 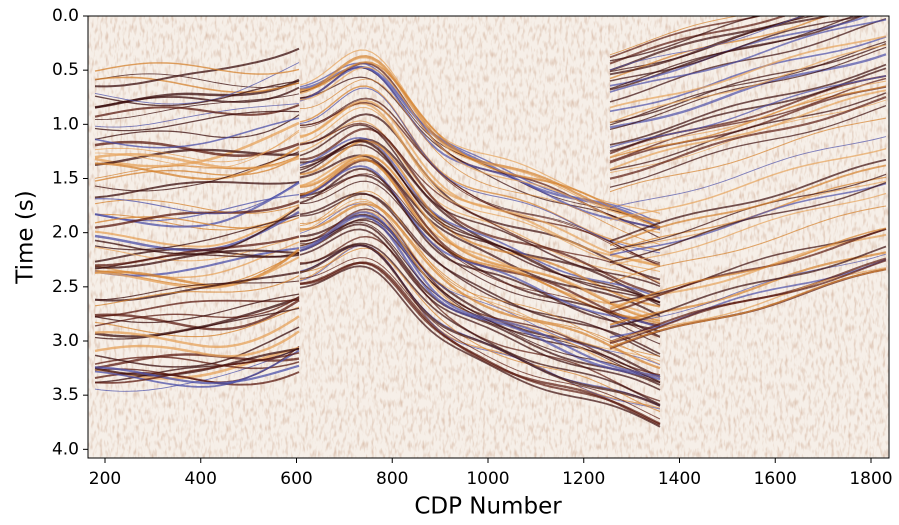 I want to click on y-tick-label: 2.0, so click(x=65, y=233).